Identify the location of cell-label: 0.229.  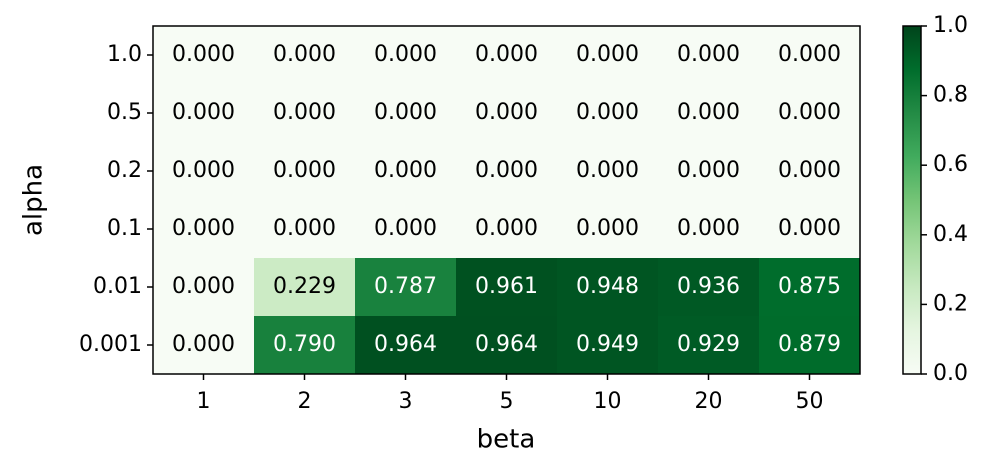
(304, 286).